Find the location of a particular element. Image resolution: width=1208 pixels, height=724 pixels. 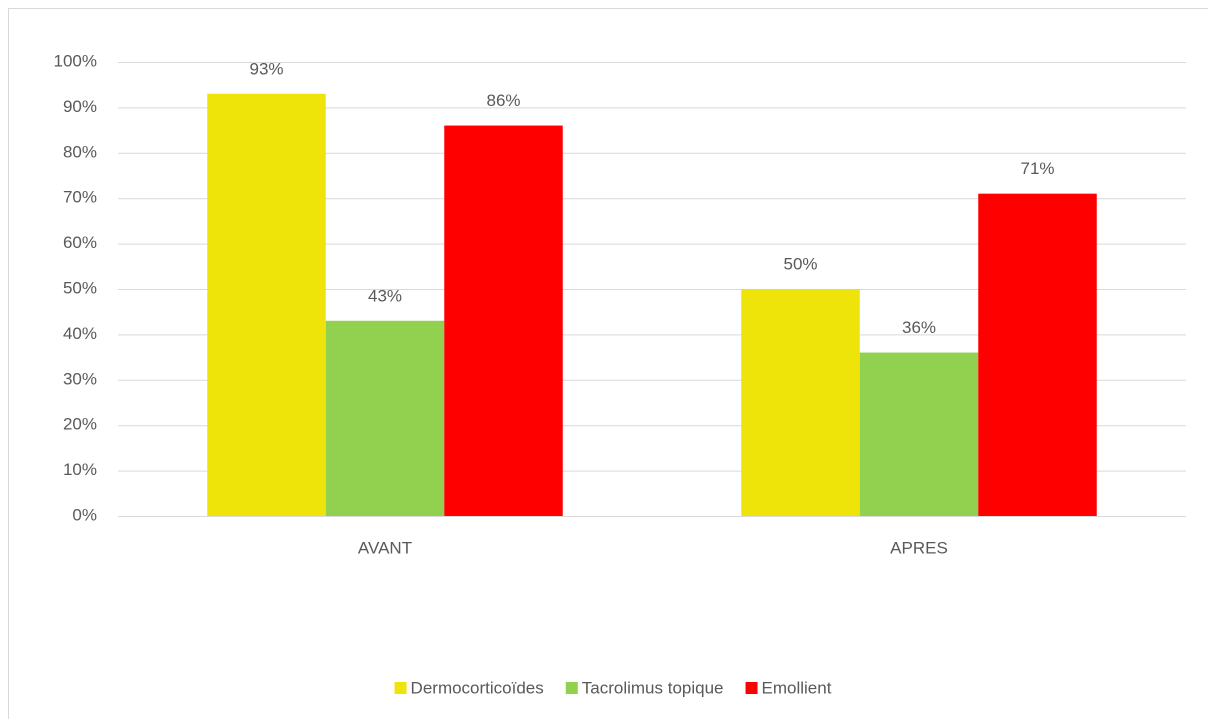

x-tick-label: APRES is located at coordinates (919, 547).